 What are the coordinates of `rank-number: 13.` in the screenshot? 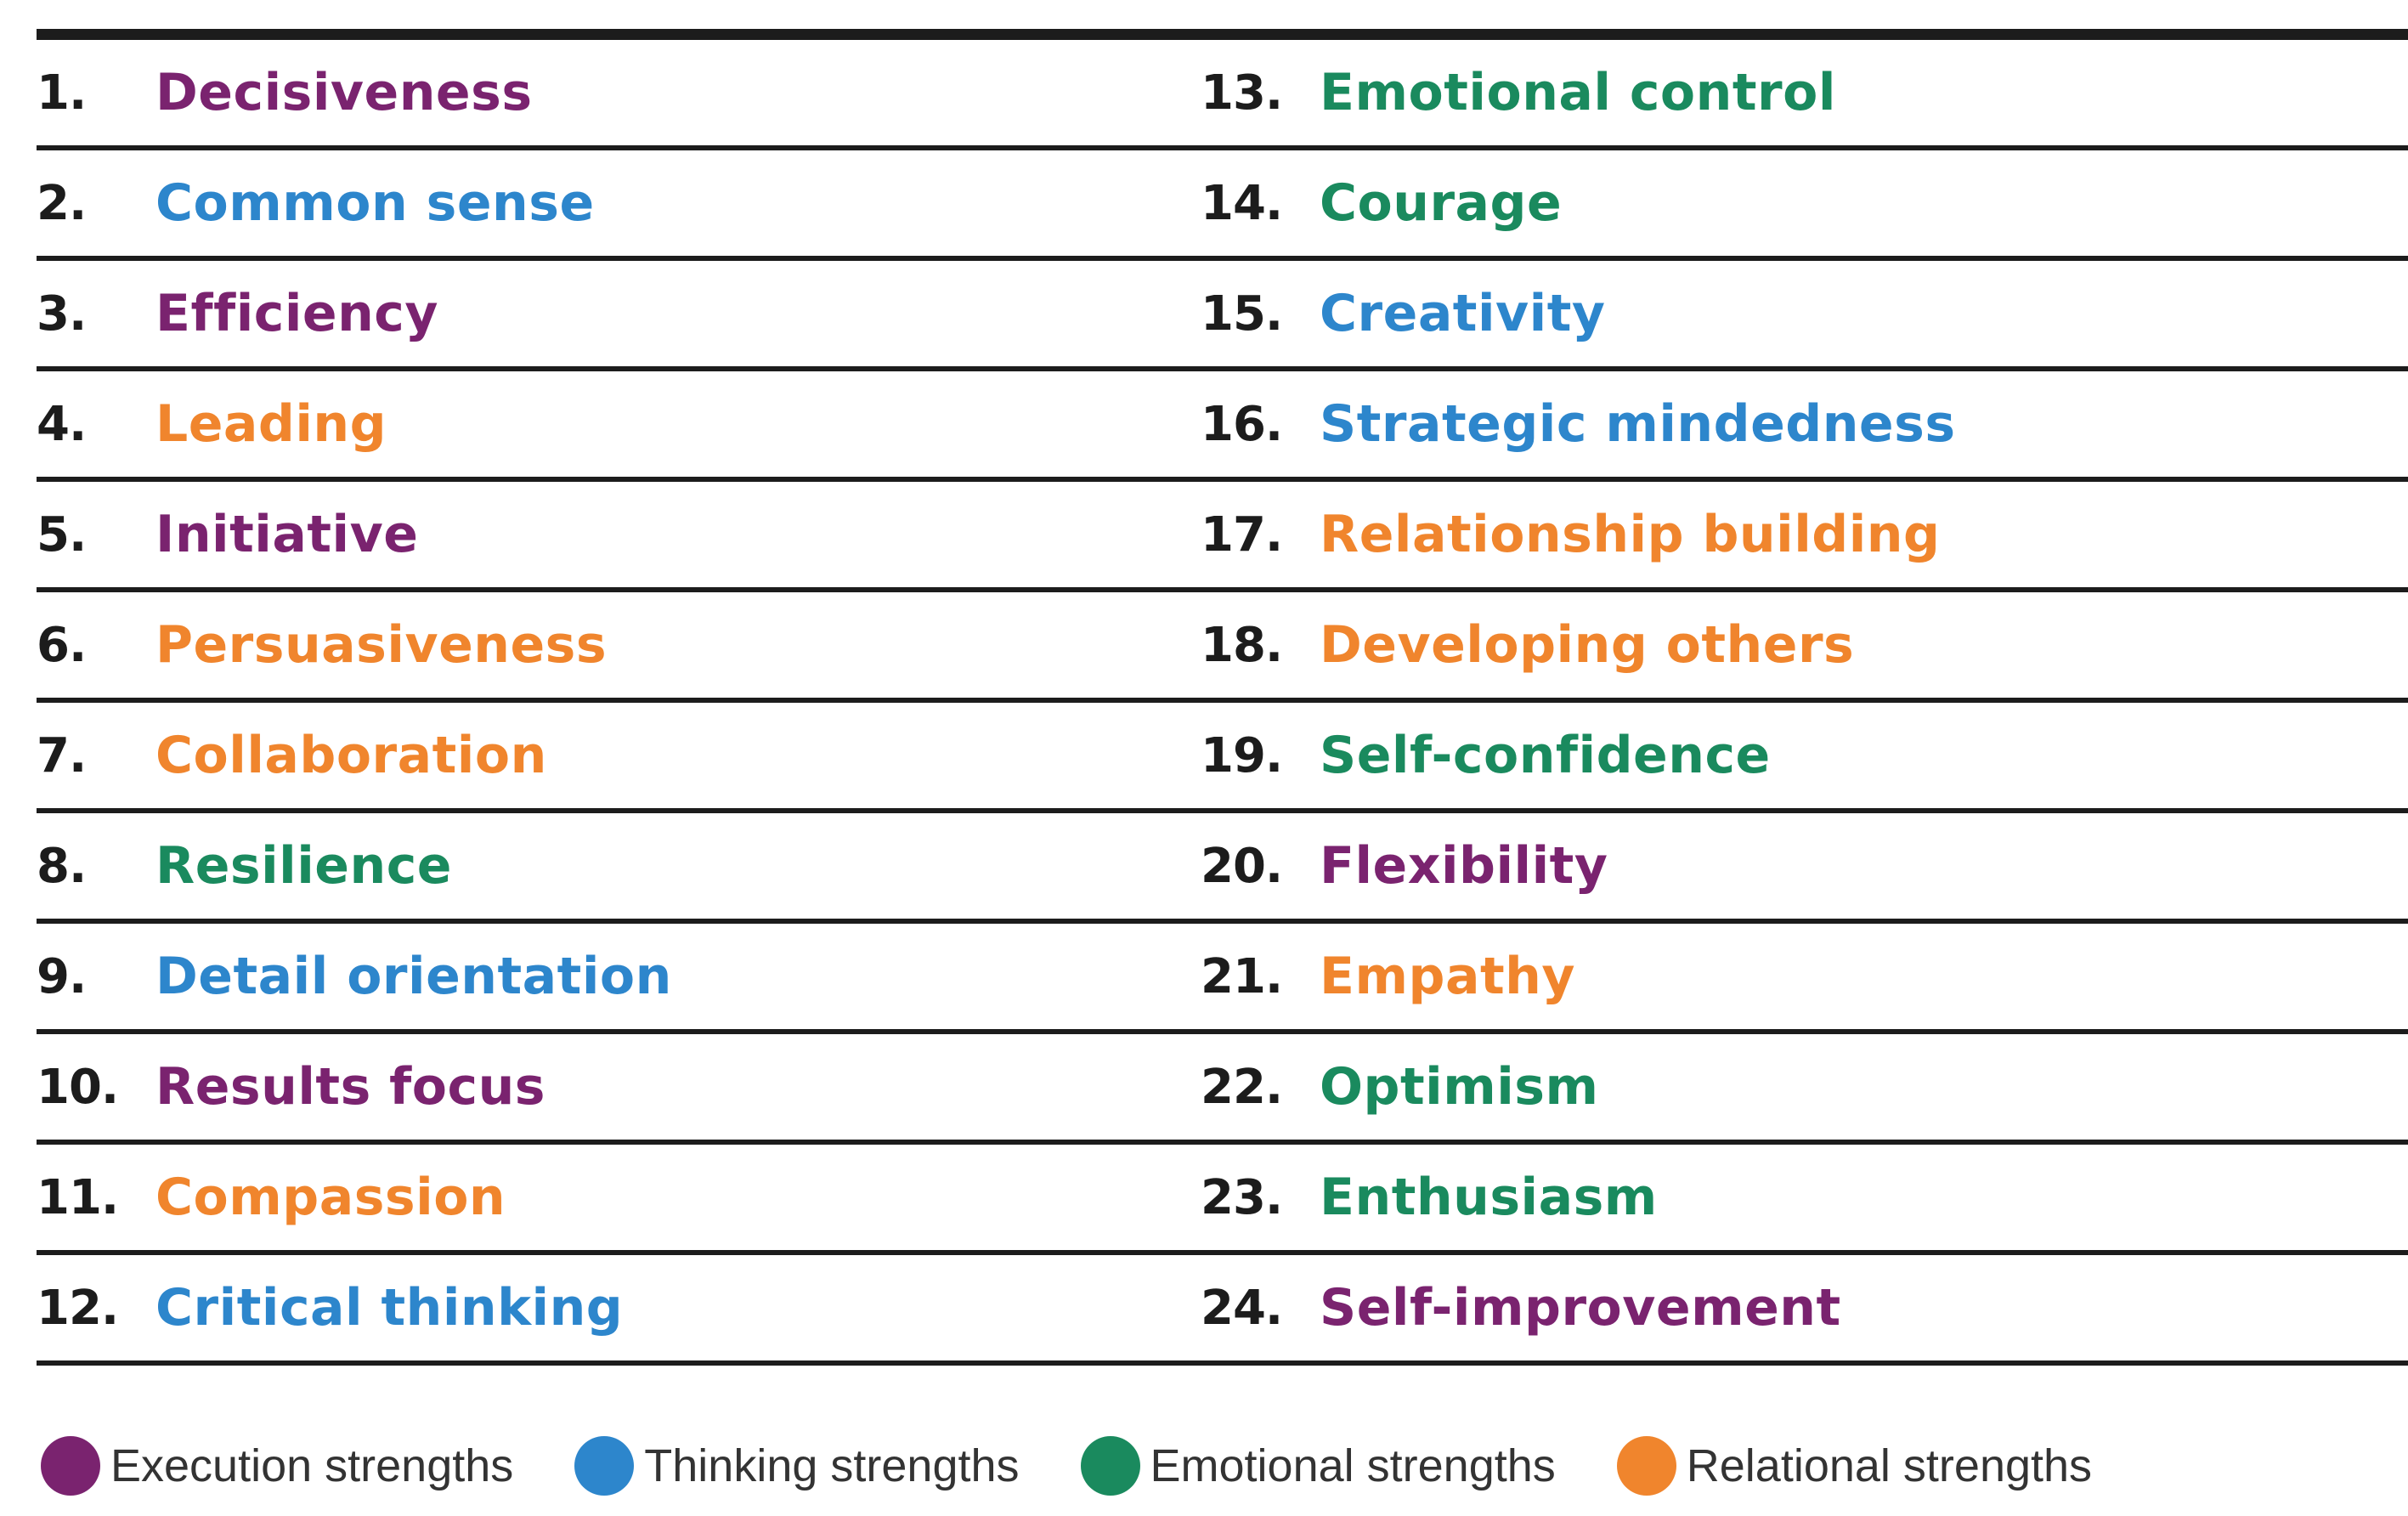 It's located at (1242, 93).